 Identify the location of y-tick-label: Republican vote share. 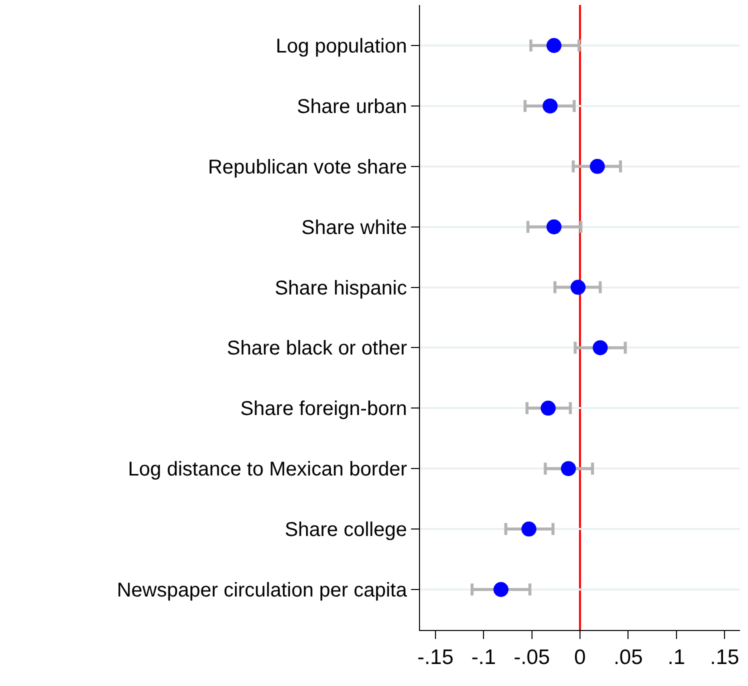
(307, 167).